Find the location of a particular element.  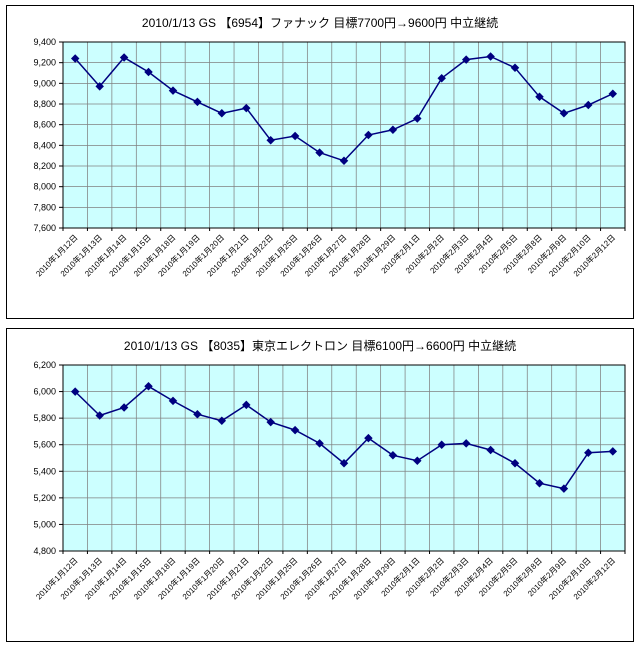

y-tick-label: 5,600 is located at coordinates (44, 445).